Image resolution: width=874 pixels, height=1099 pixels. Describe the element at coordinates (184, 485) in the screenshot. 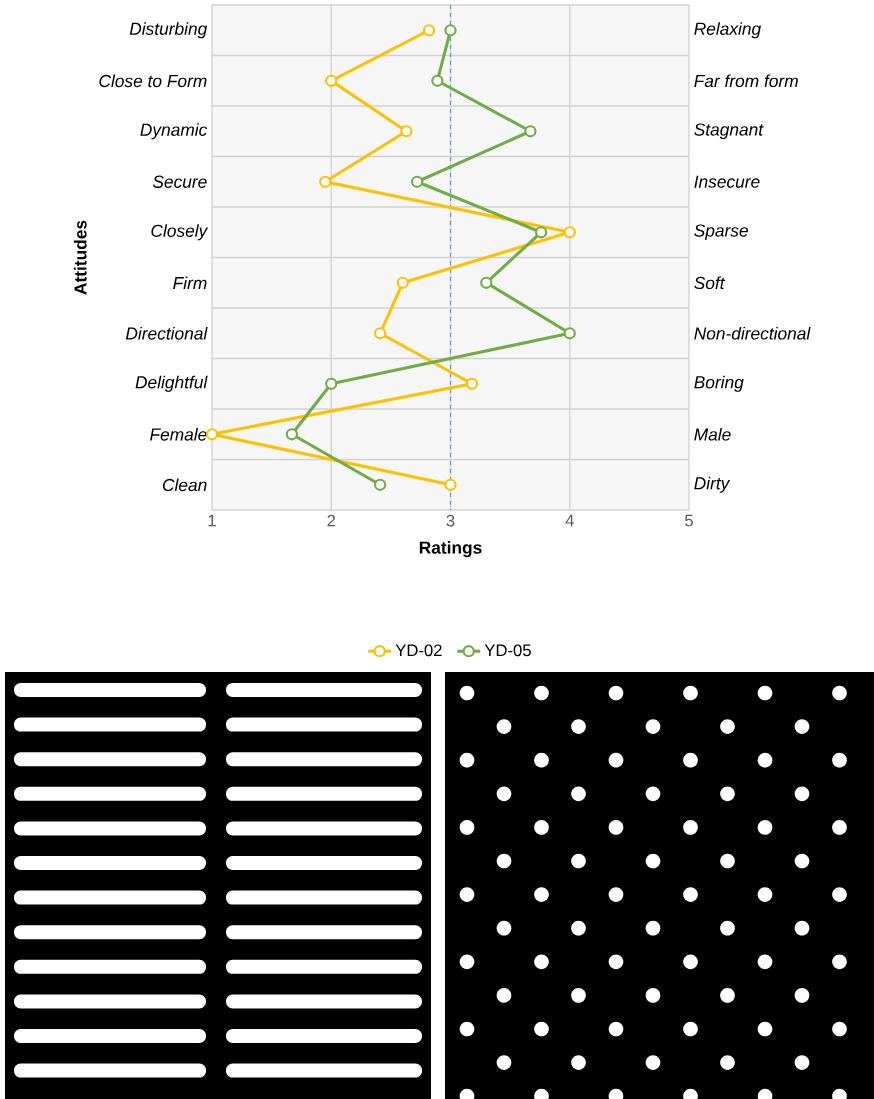

I see `y-tick-label: Clean` at that location.